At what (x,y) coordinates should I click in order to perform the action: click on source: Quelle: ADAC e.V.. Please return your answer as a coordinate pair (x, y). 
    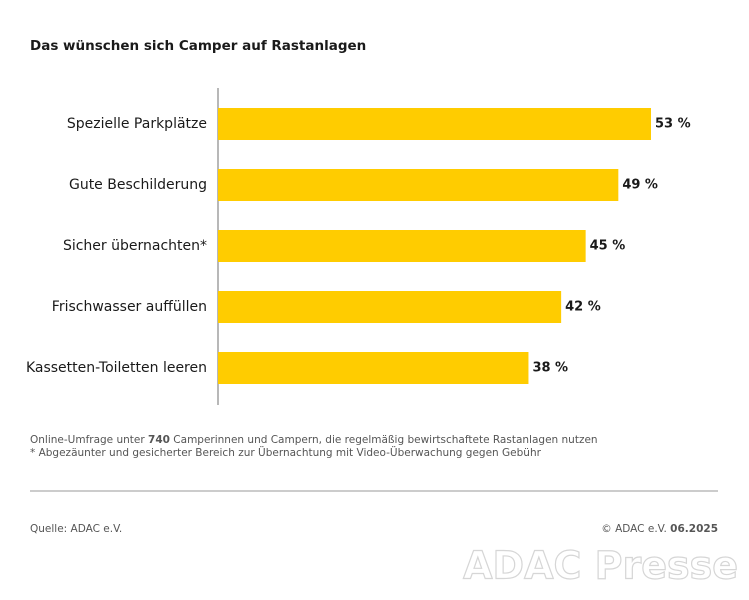
    Looking at the image, I should click on (76, 529).